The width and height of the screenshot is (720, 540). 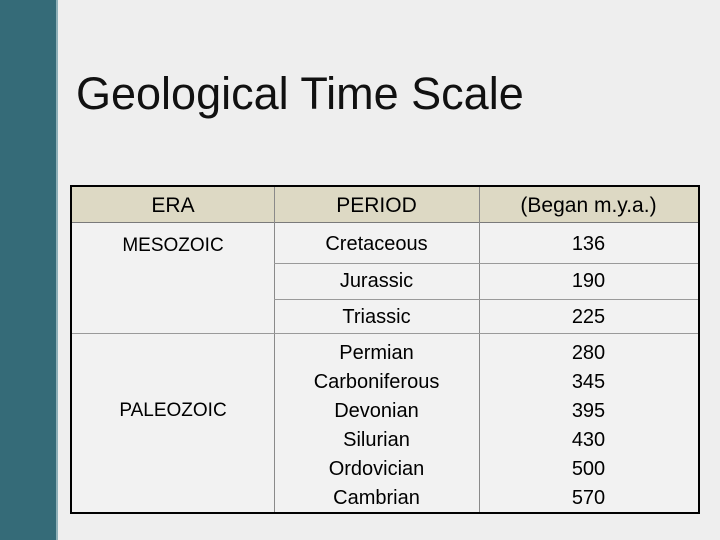 I want to click on paleozoic-began-values: 280 345 395 430 500 570, so click(x=588, y=426).